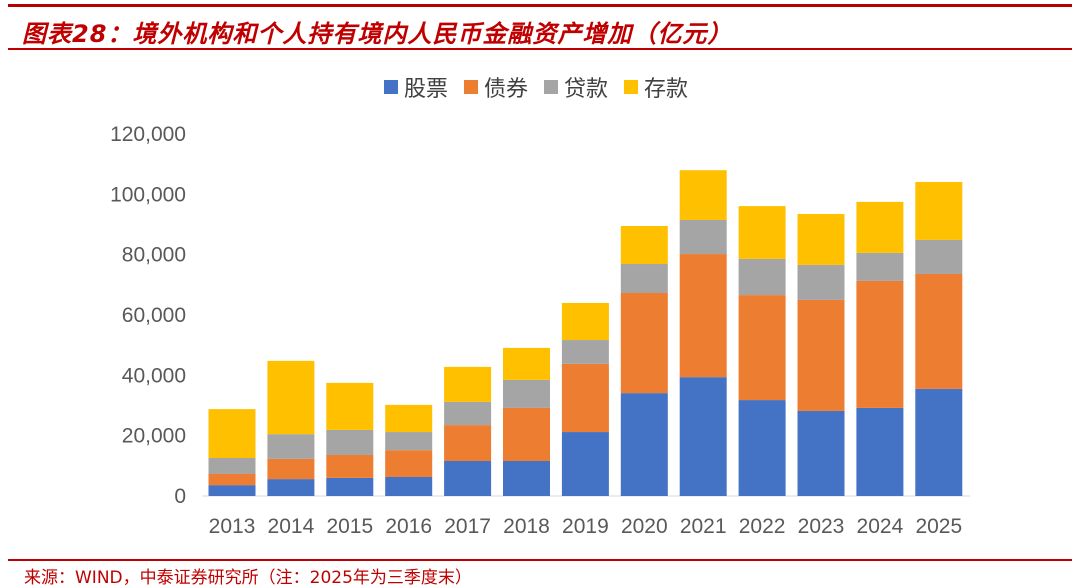 The width and height of the screenshot is (1080, 588). I want to click on y-tick-label: 20,000, so click(154, 436).